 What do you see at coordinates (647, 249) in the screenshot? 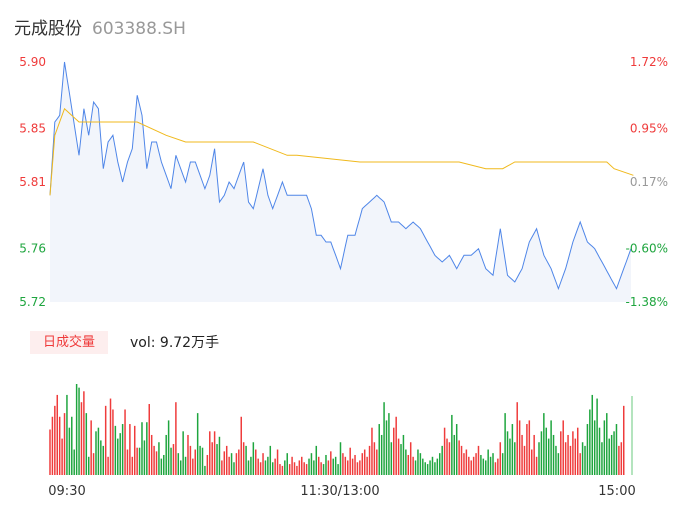
I see `y-right-tick-label: -0.60%` at bounding box center [647, 249].